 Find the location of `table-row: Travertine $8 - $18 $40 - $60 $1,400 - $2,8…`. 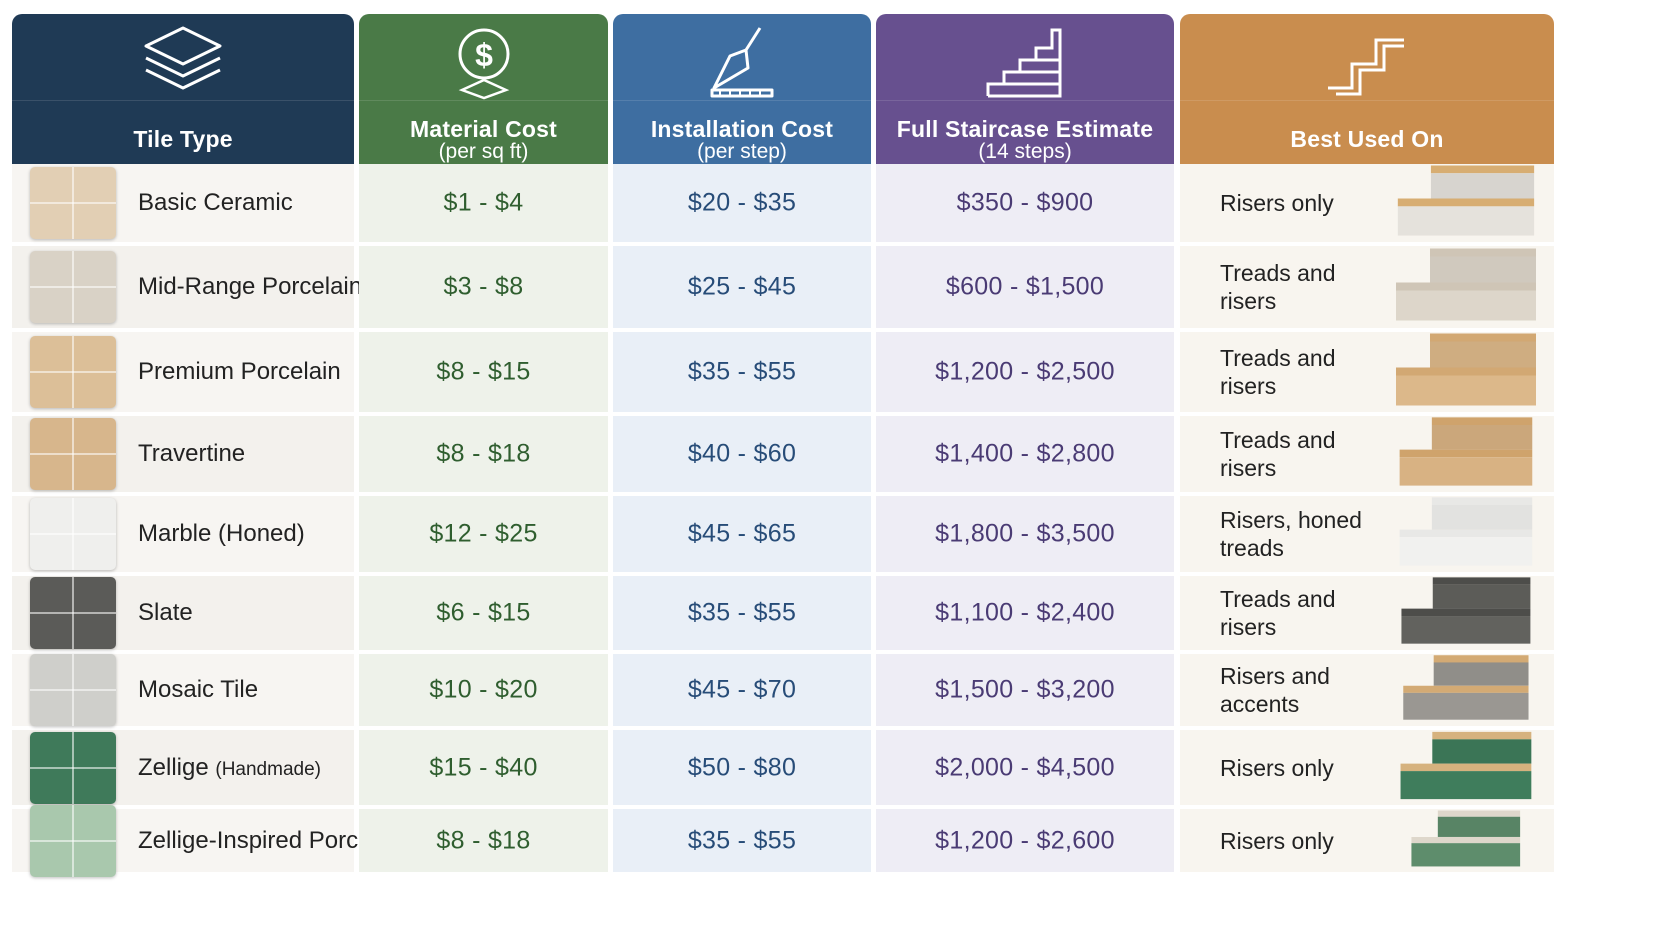

table-row: Travertine $8 - $18 $40 - $60 $1,400 - $2,8… is located at coordinates (837, 454).